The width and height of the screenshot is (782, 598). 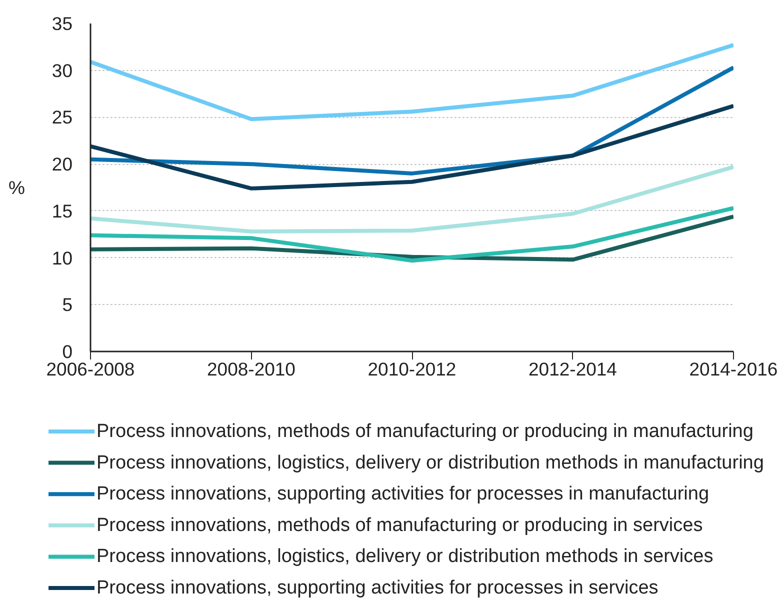 What do you see at coordinates (67, 305) in the screenshot?
I see `y-tick-label: 5` at bounding box center [67, 305].